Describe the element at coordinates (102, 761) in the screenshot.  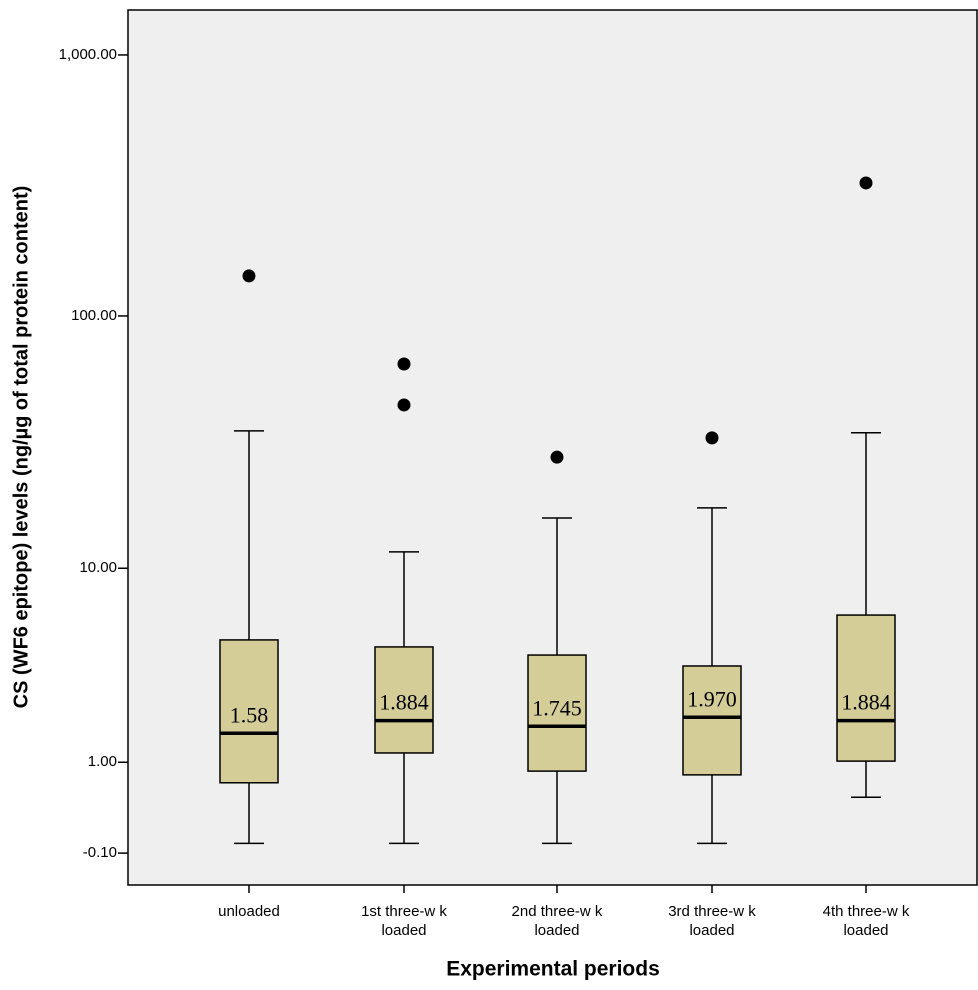
I see `y-tick-label: 1.00` at that location.